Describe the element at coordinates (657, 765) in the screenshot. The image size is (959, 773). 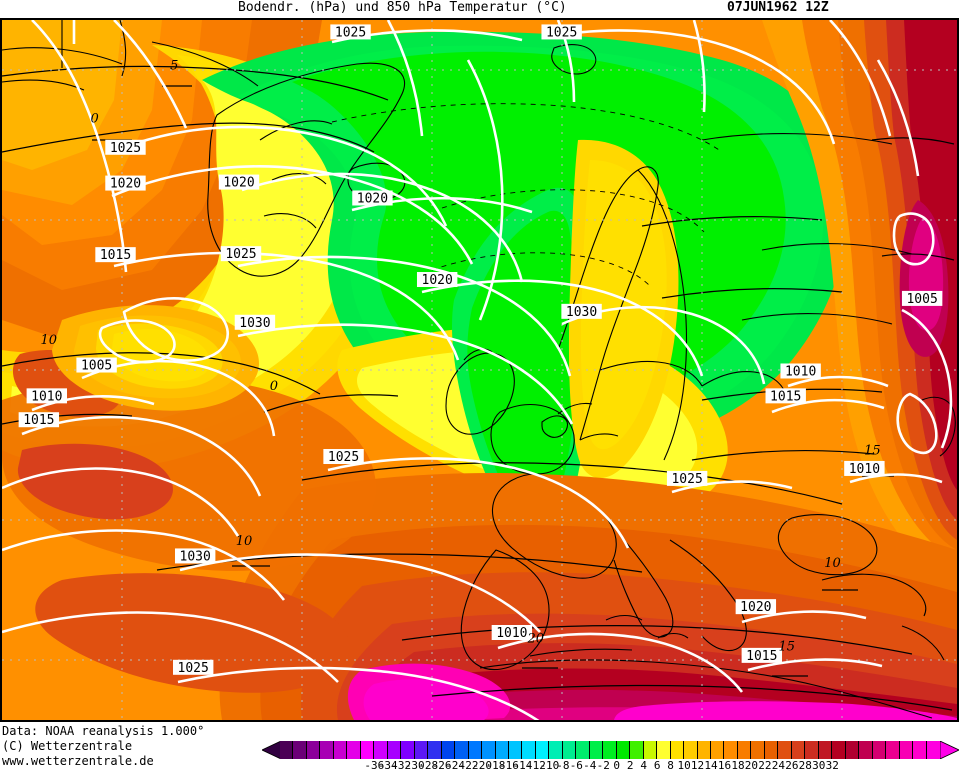
I see `color-scale-tick: 6` at that location.